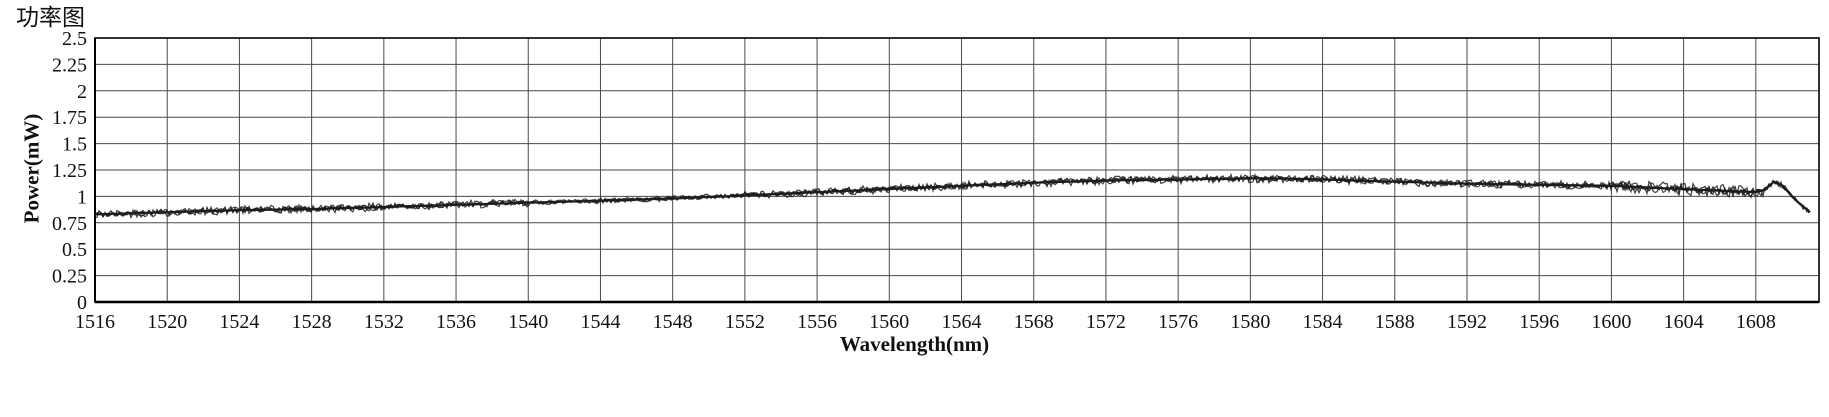 Image resolution: width=1829 pixels, height=417 pixels. I want to click on svg-text: 1592, so click(1467, 322).